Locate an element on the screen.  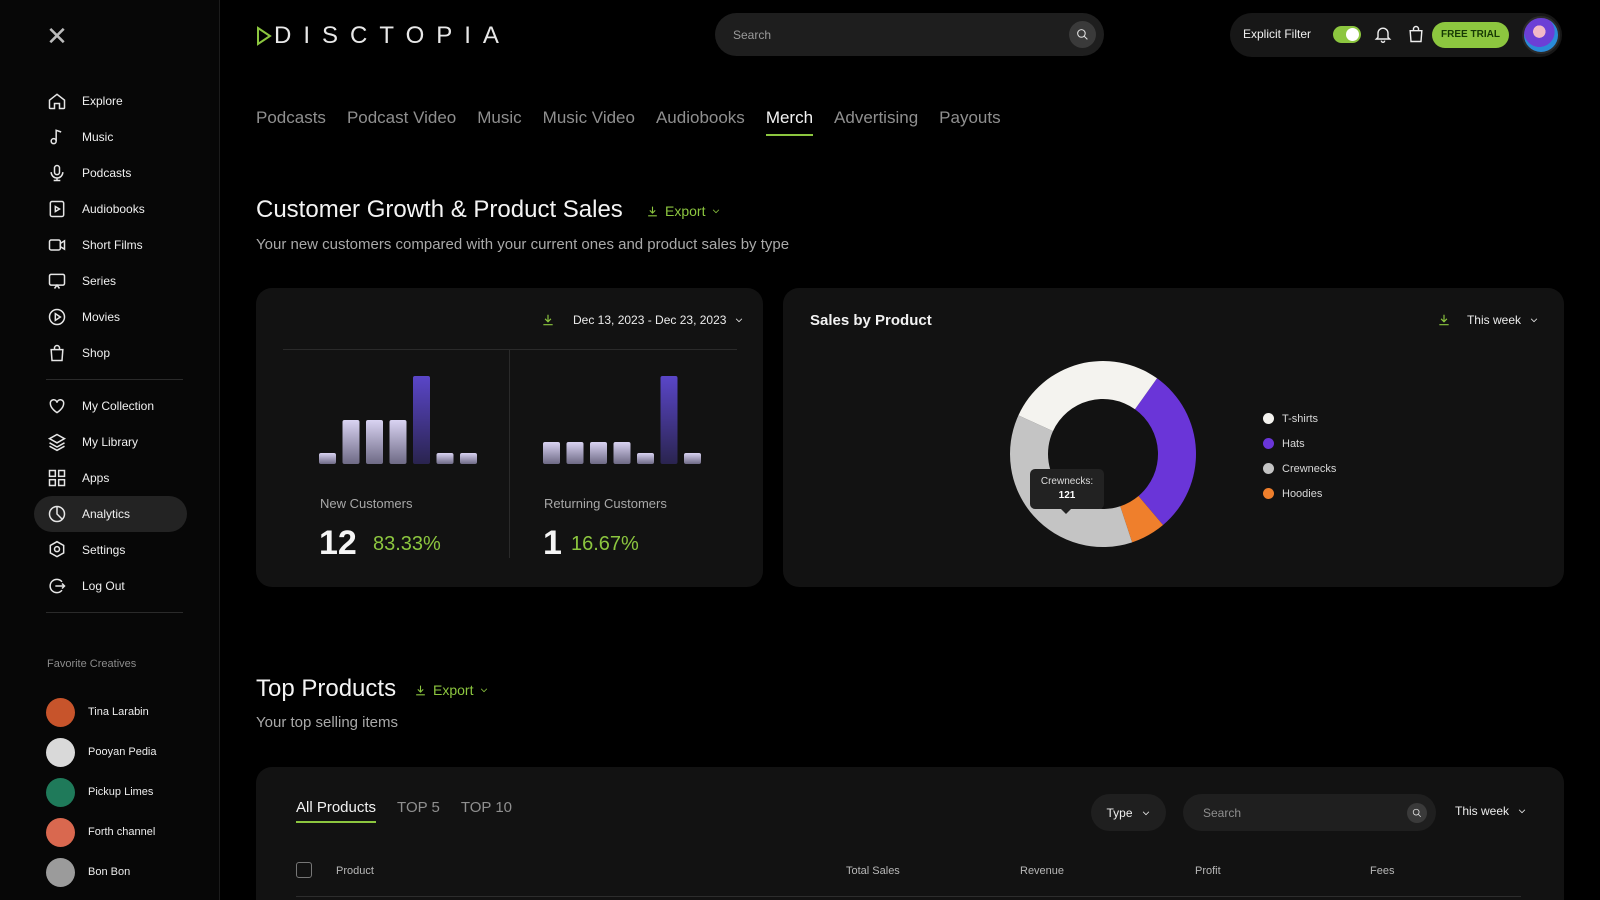
tab-top-5: TOP 5 is located at coordinates (418, 807).